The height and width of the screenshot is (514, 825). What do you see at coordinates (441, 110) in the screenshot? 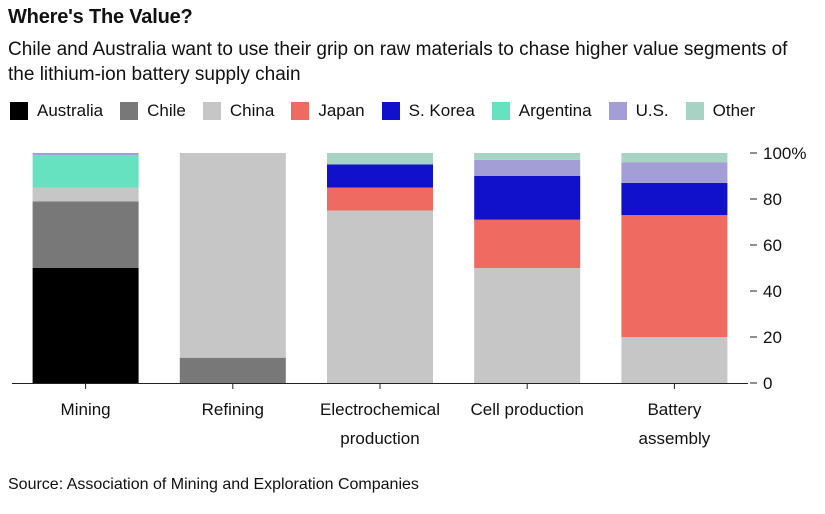
I see `legend-label: S. Korea` at bounding box center [441, 110].